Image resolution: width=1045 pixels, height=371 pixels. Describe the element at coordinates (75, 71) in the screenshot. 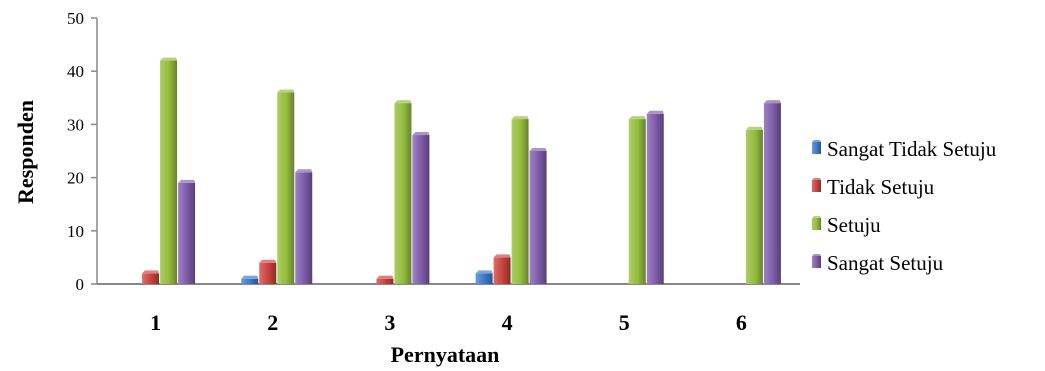

I see `y-tick-label: 40` at that location.